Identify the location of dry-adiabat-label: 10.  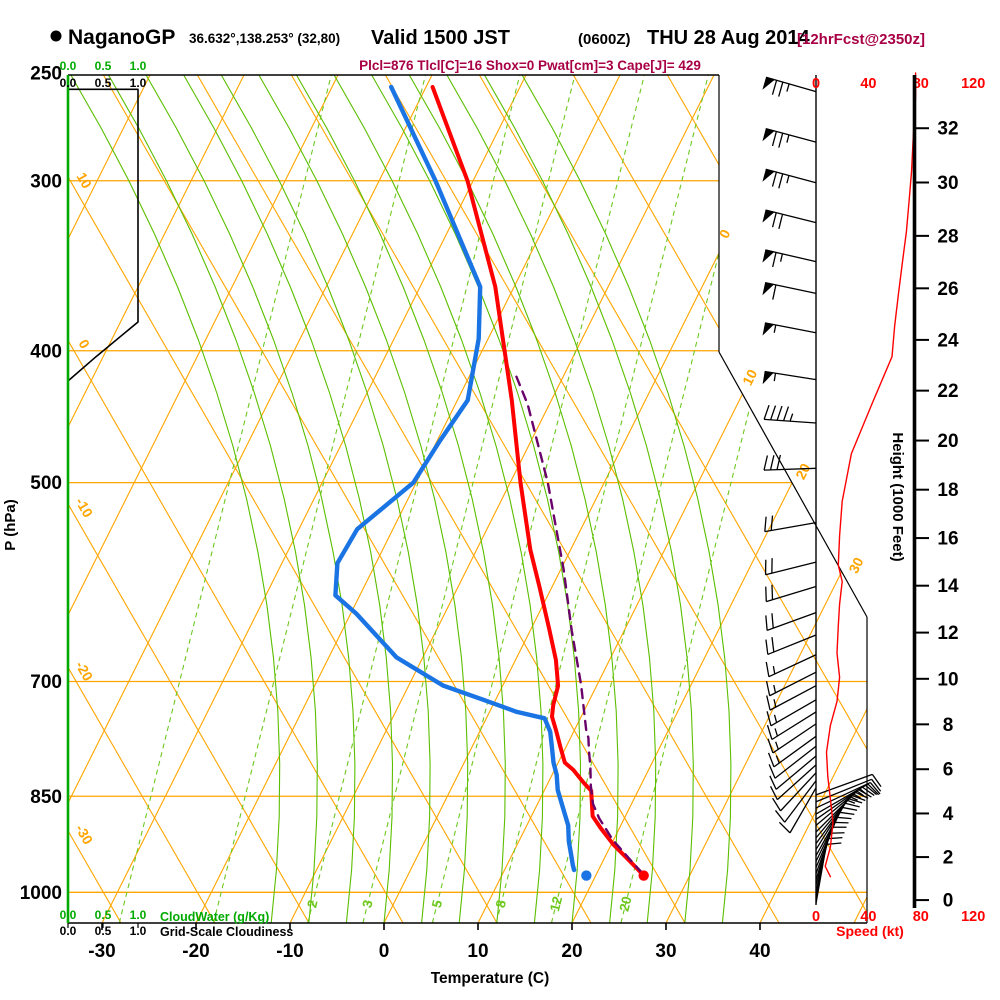
(85, 181).